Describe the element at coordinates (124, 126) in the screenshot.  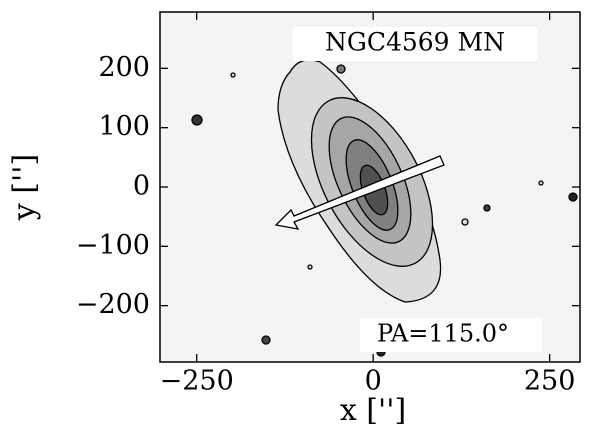
I see `y-tick-label: 100` at that location.